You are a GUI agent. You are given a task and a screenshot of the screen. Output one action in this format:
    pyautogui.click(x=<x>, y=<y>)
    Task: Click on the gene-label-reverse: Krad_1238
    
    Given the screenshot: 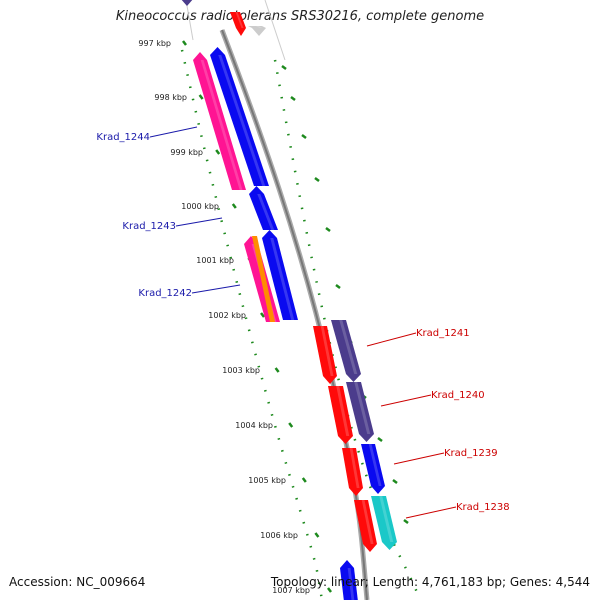 What is the action you would take?
    pyautogui.click(x=483, y=507)
    